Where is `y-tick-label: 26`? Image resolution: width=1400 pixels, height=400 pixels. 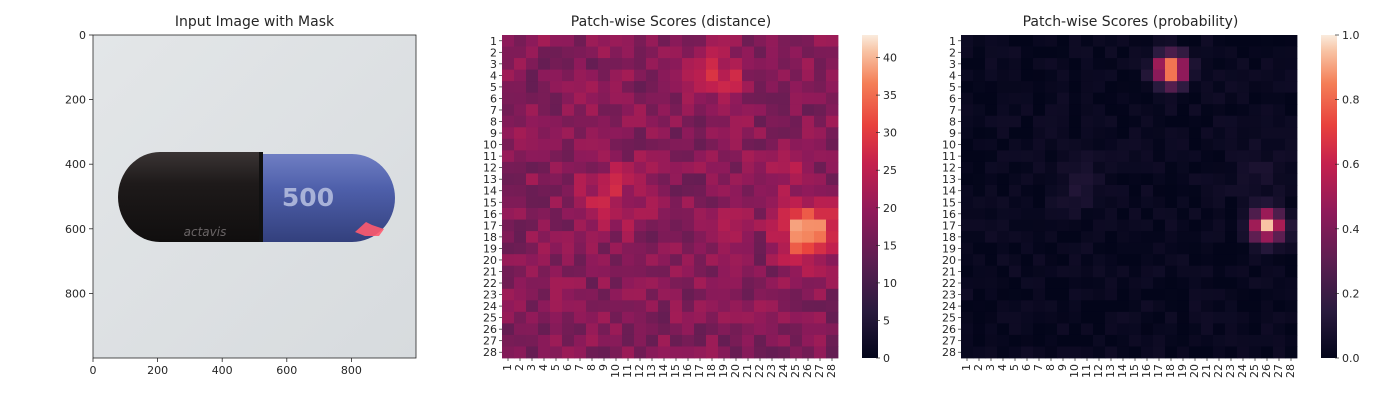 y-tick-label: 26 is located at coordinates (949, 329).